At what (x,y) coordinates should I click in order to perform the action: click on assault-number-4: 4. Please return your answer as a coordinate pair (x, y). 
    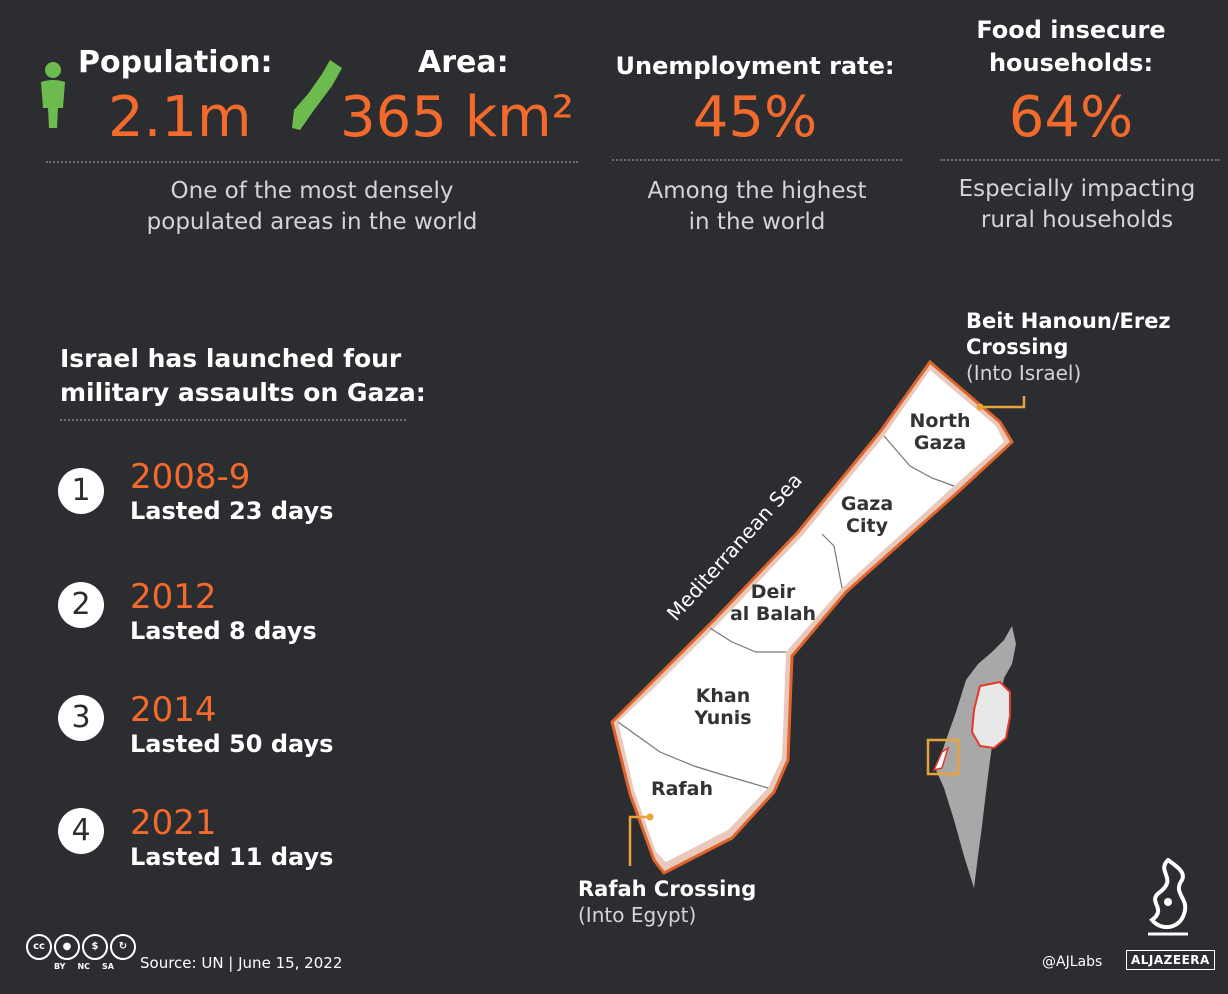
    Looking at the image, I should click on (81, 831).